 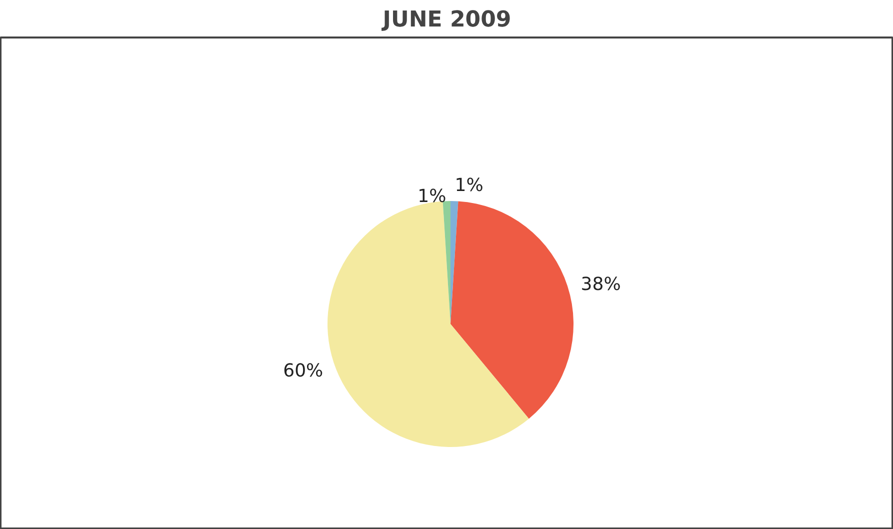 What do you see at coordinates (303, 371) in the screenshot?
I see `data-label: 60%` at bounding box center [303, 371].